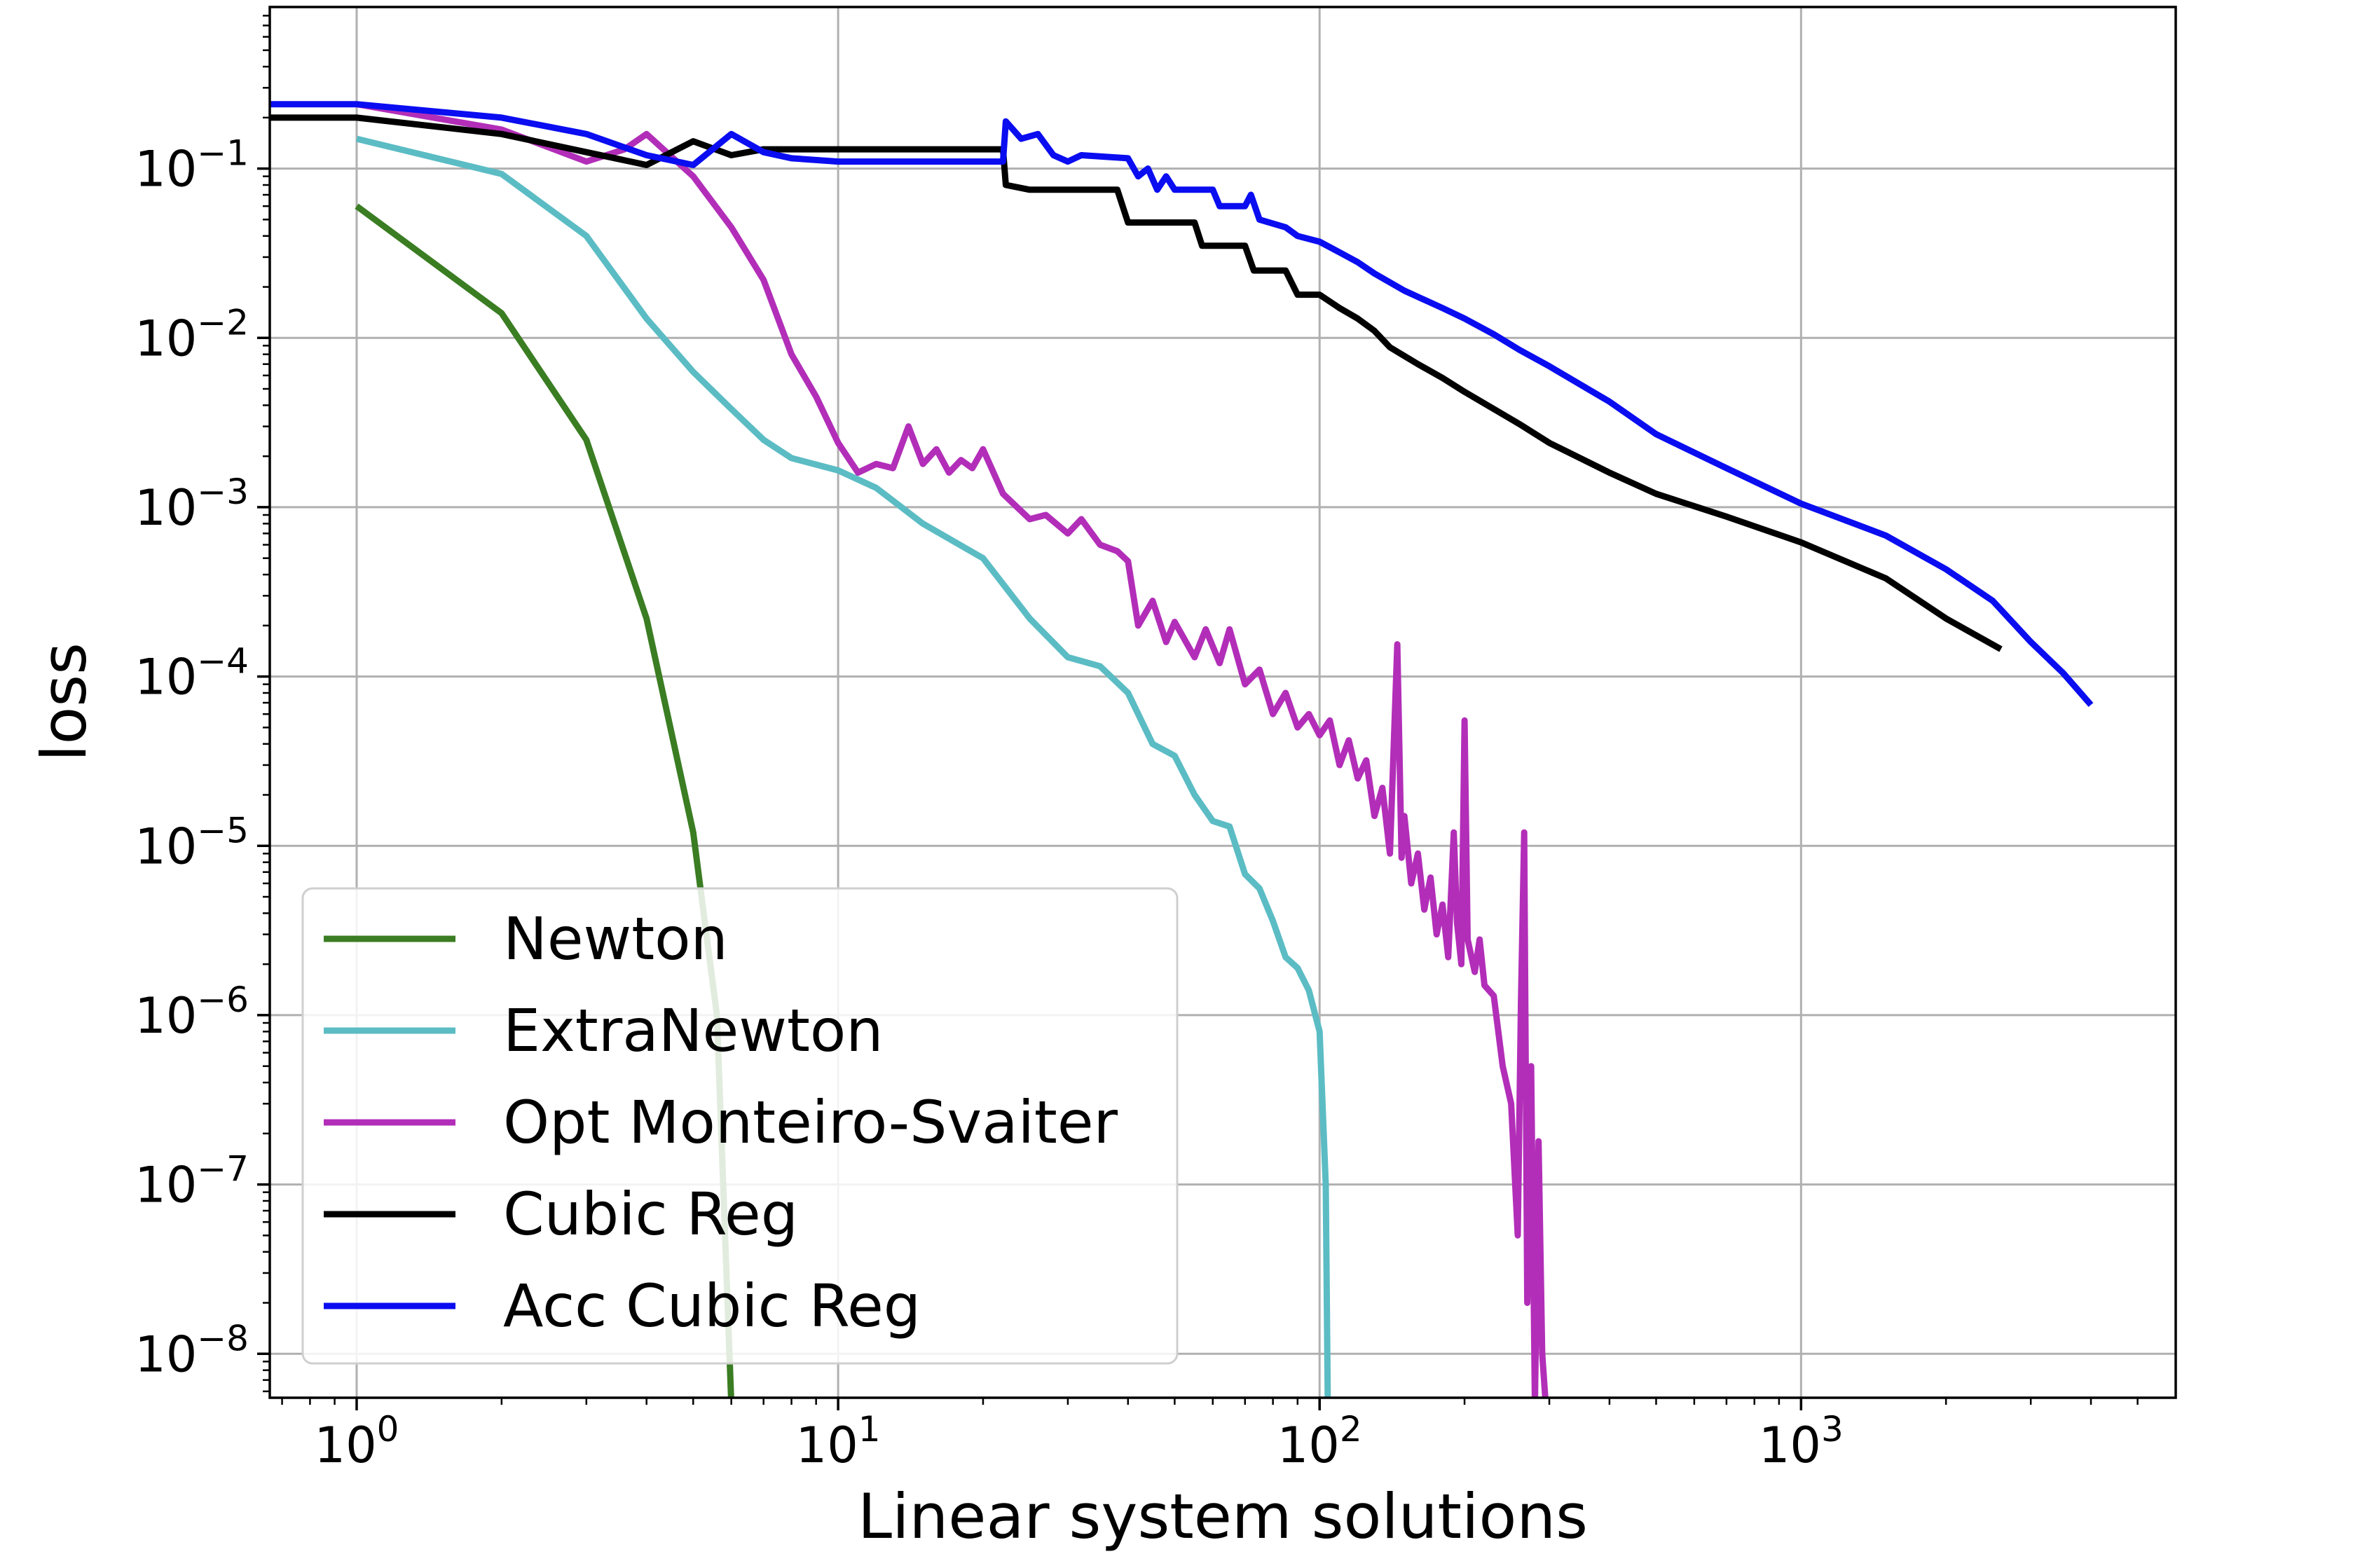 The height and width of the screenshot is (1568, 2353). What do you see at coordinates (223, 153) in the screenshot?
I see `y-tick-exponent: −1` at bounding box center [223, 153].